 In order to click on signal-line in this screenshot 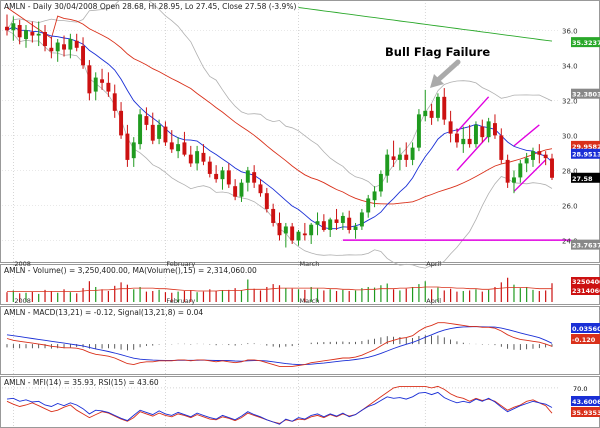, I will do `click(279, 346)`.